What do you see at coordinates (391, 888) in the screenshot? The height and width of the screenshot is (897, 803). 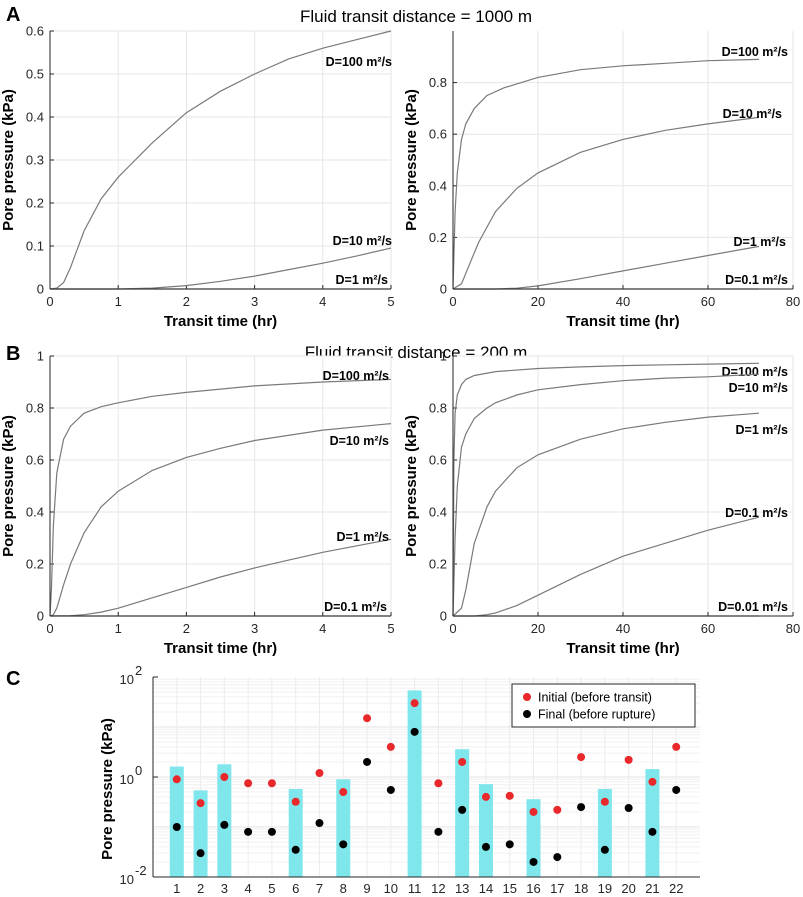 I see `x-tick-label: 10` at bounding box center [391, 888].